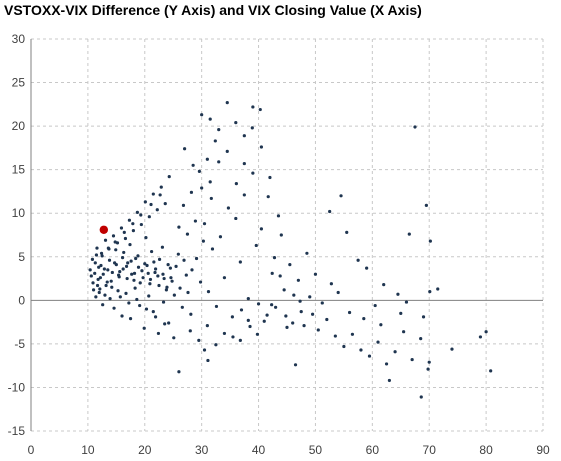 The width and height of the screenshot is (561, 461). Describe the element at coordinates (543, 450) in the screenshot. I see `x-tick-label: 90` at that location.